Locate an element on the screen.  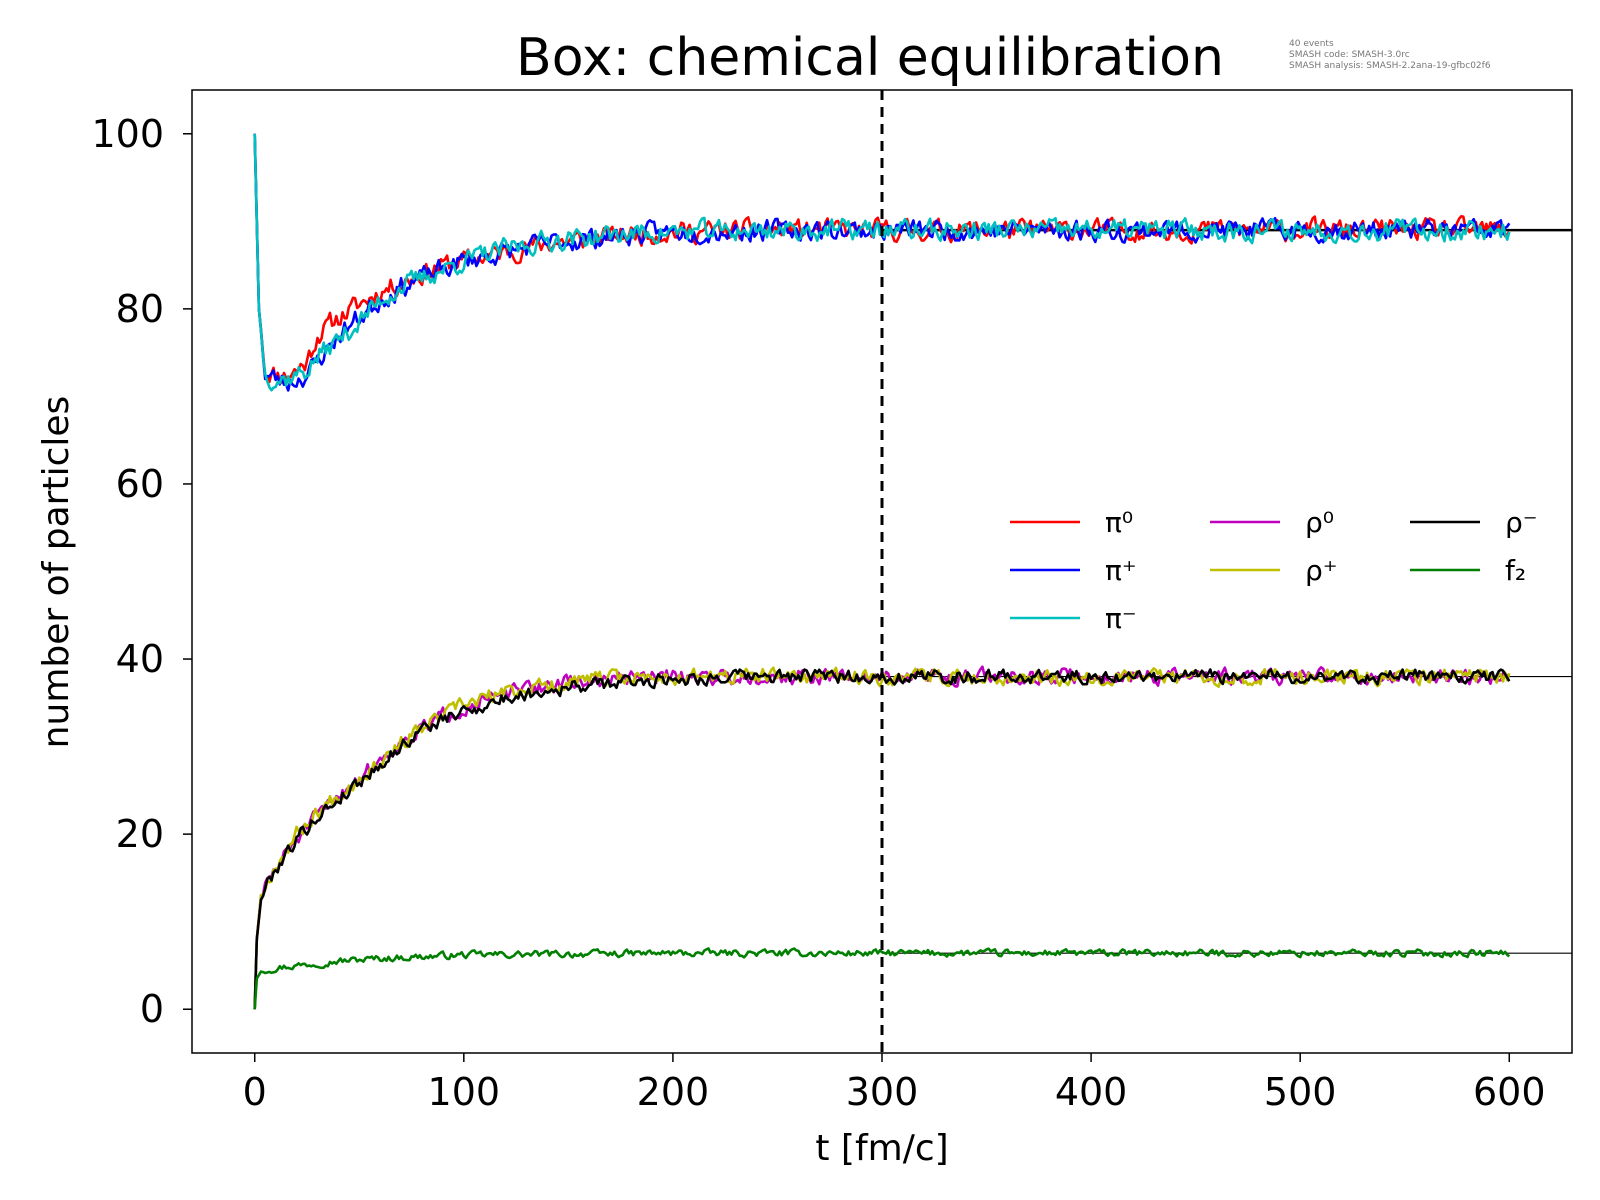
chart-title: Box: chemical equilibration is located at coordinates (870, 58).